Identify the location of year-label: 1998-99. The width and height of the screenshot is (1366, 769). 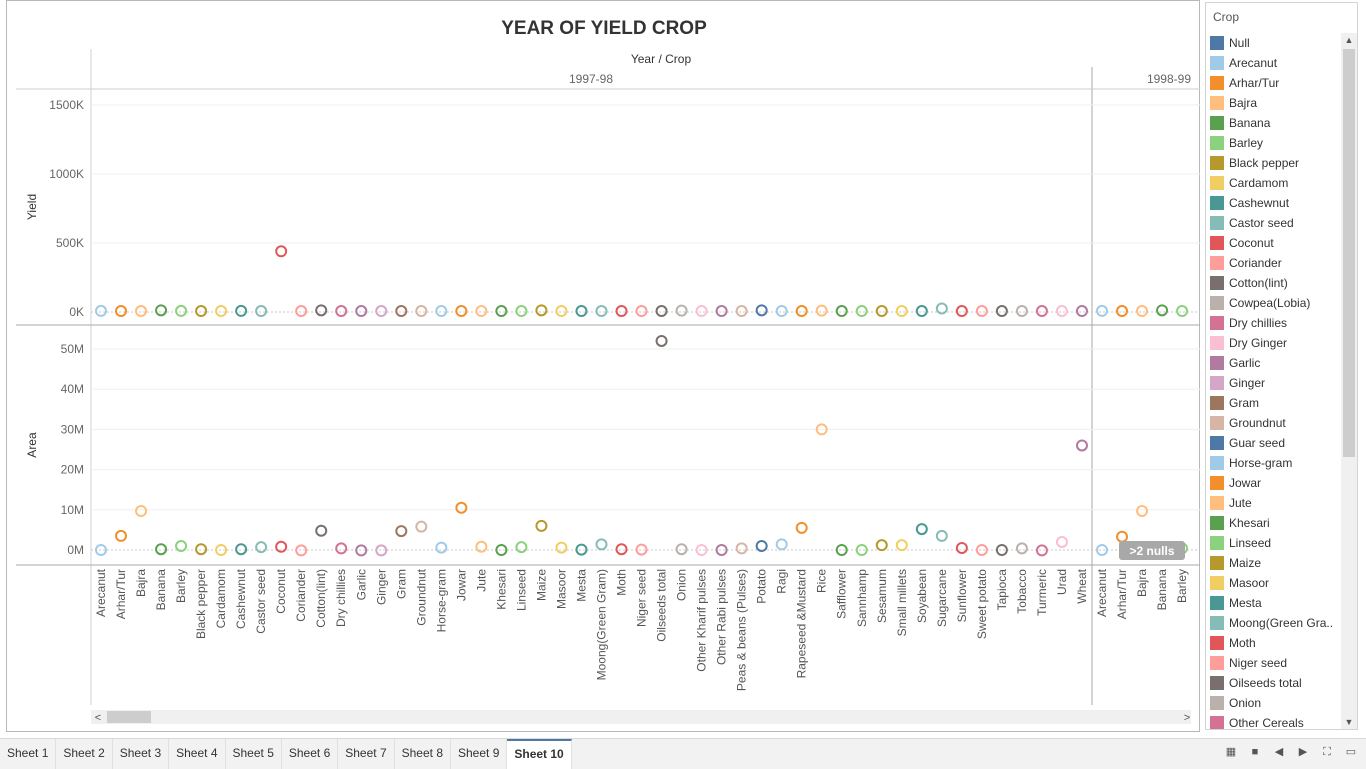
(1169, 79).